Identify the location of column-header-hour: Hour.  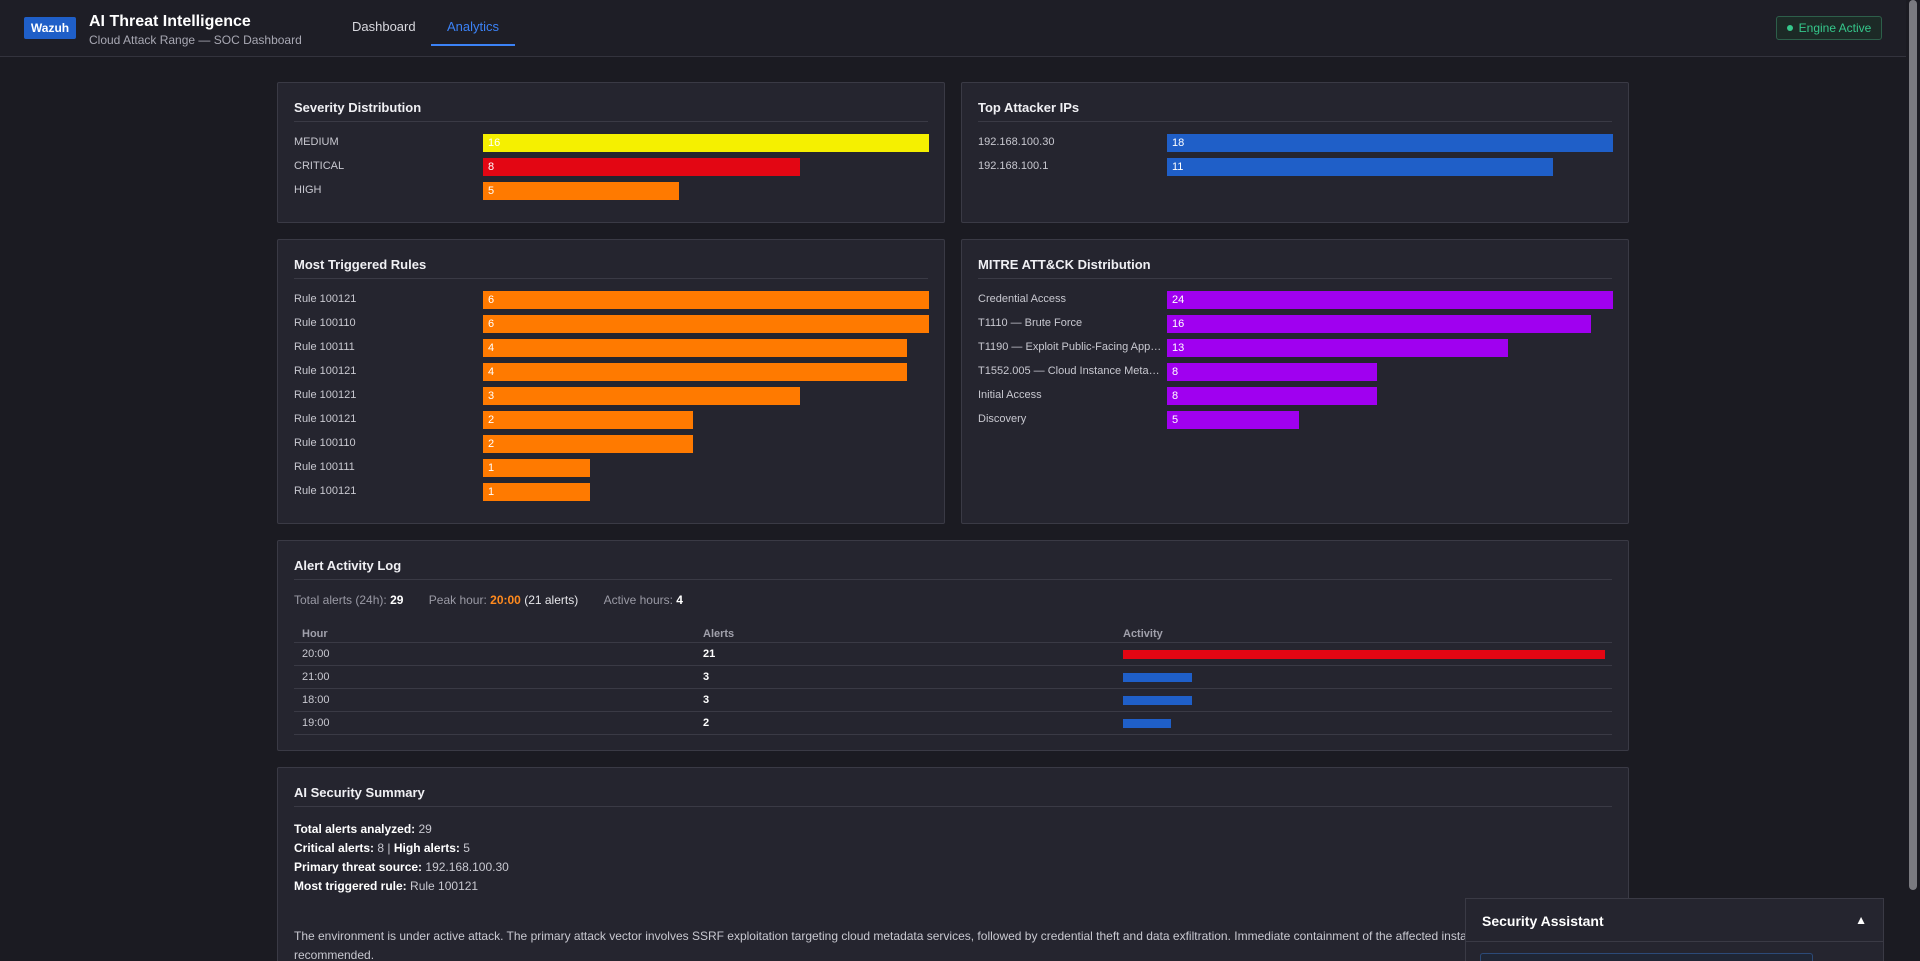
(315, 634).